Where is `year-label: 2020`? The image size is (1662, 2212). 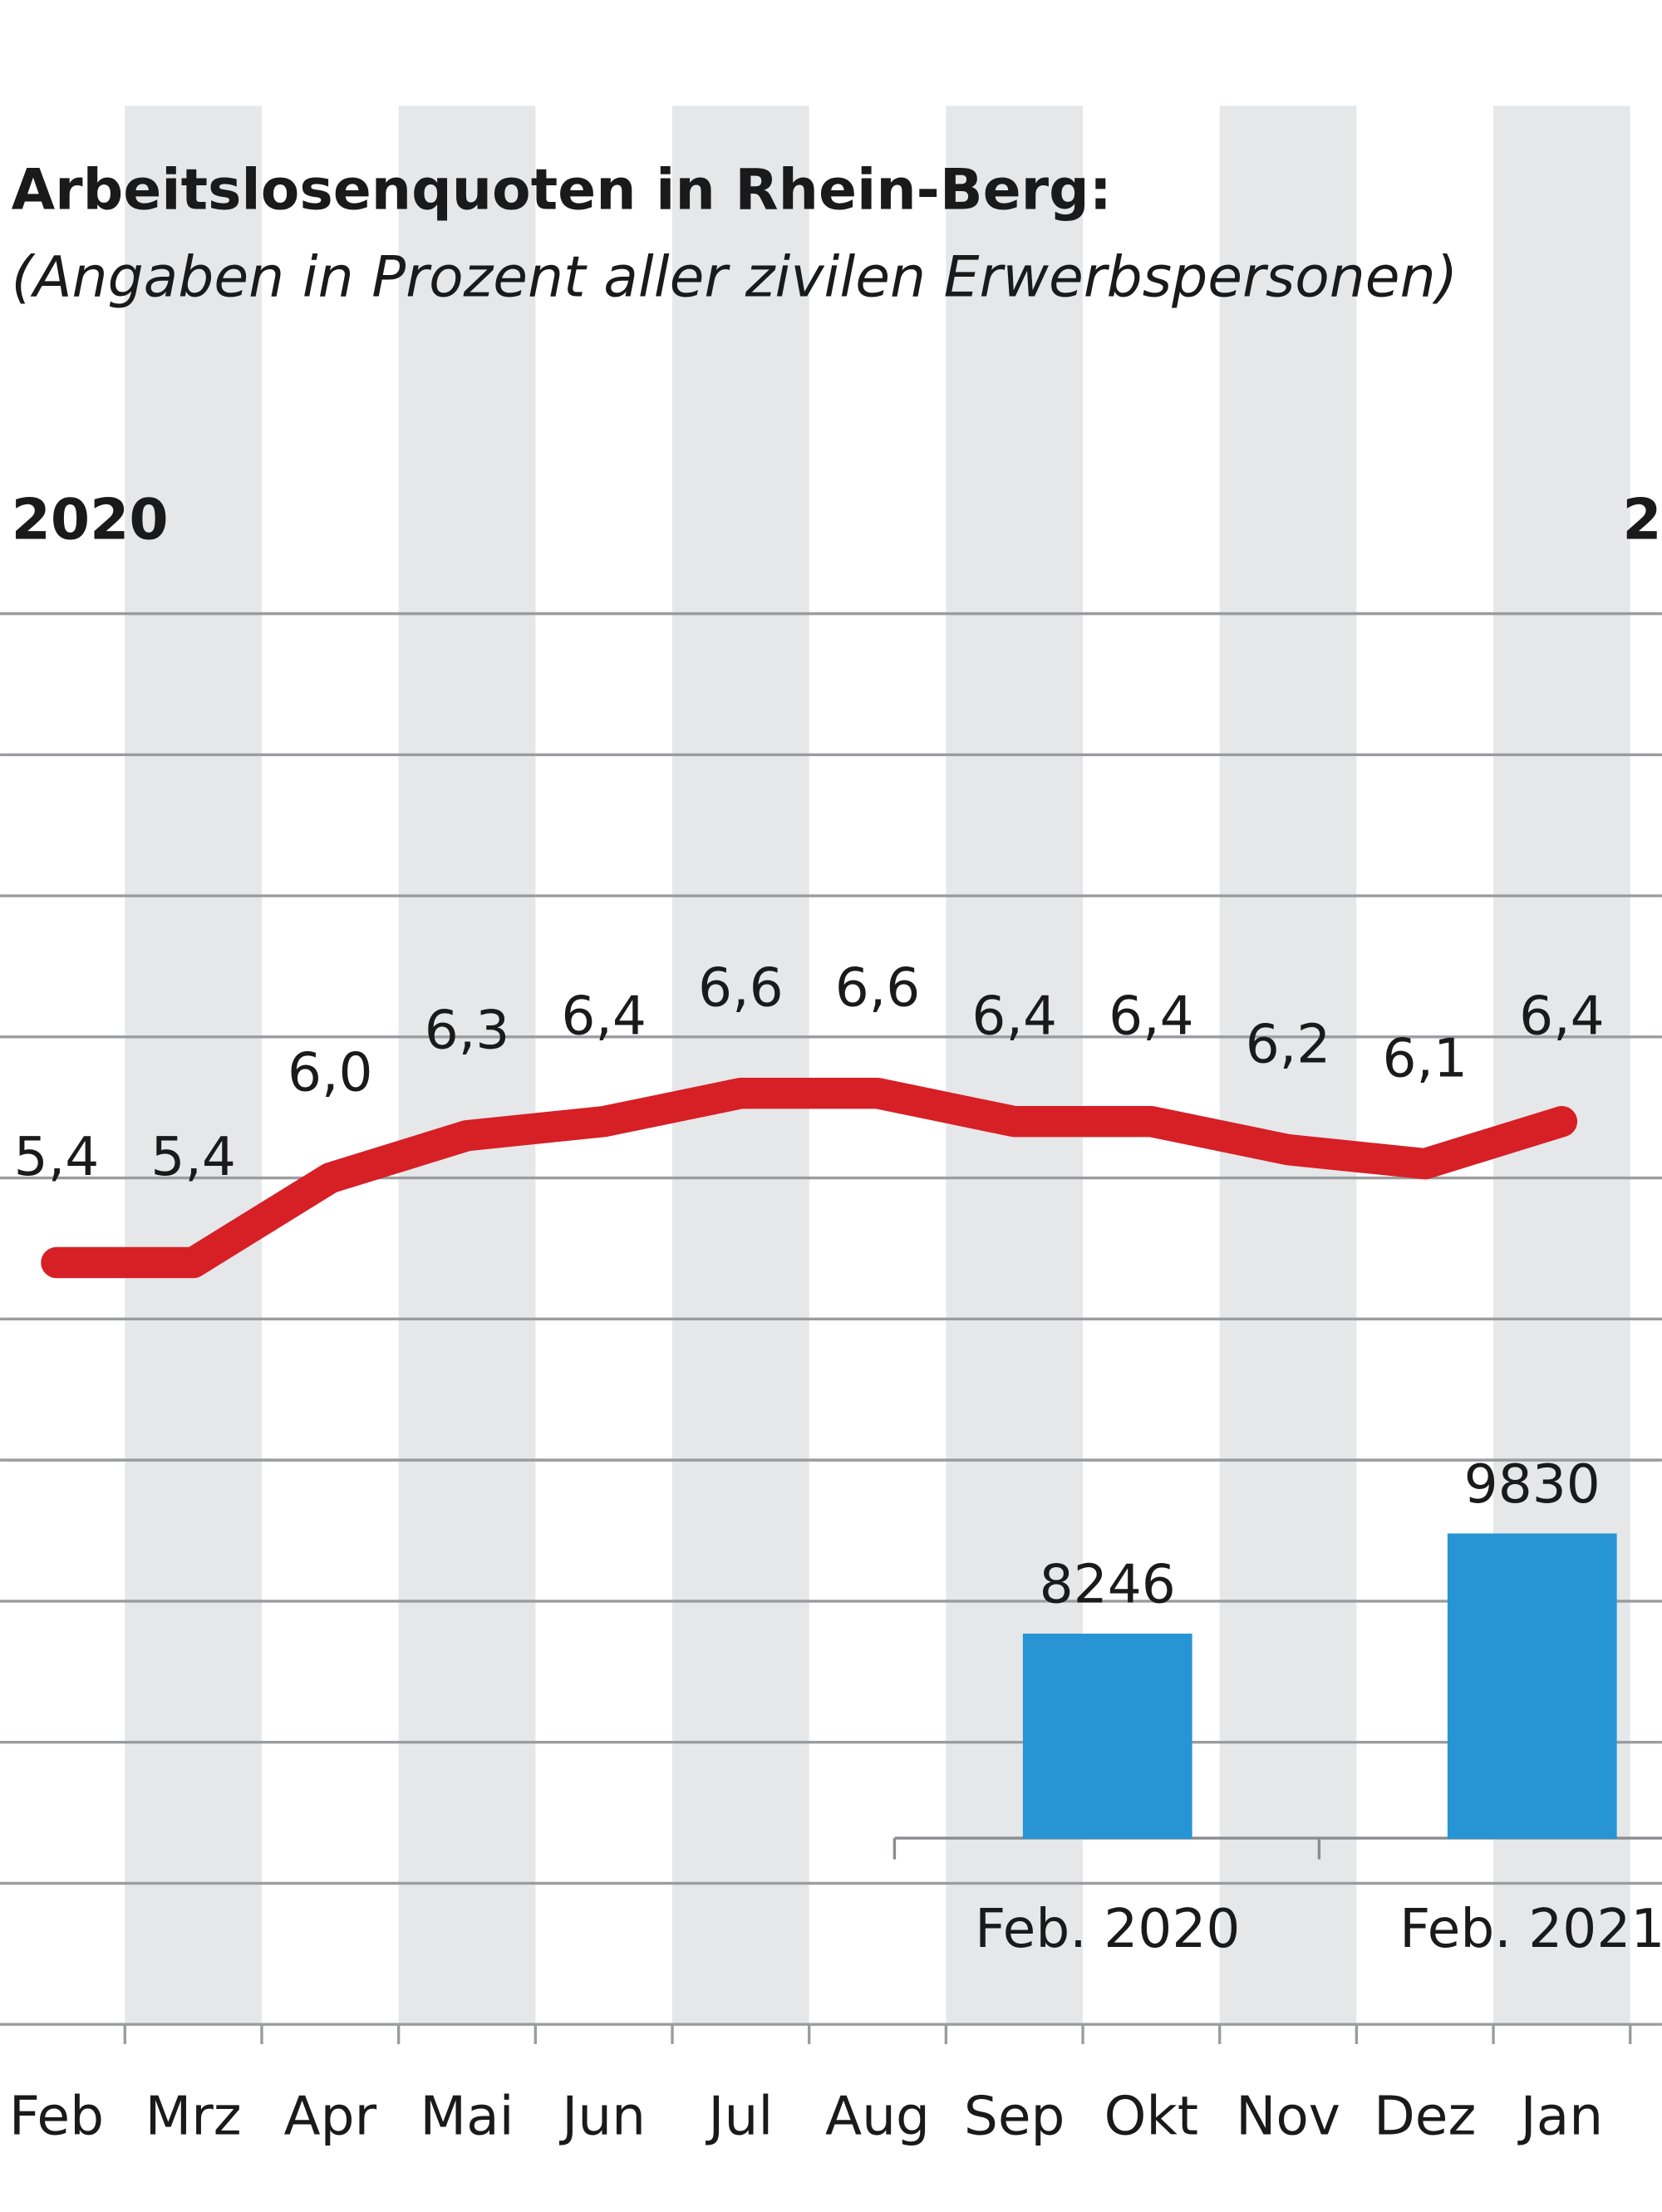
year-label: 2020 is located at coordinates (90, 521).